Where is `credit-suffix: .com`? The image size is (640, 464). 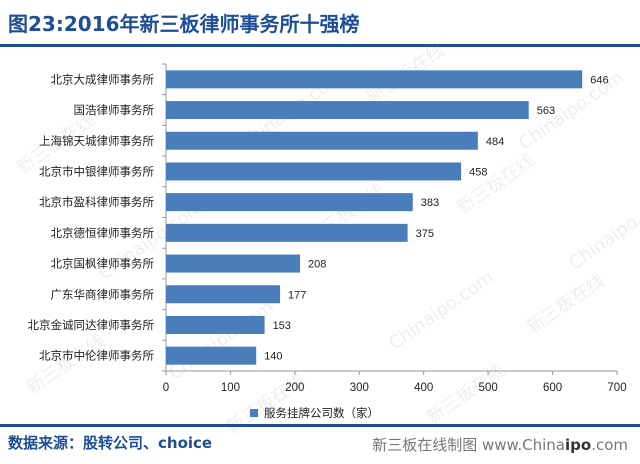 credit-suffix: .com is located at coordinates (609, 445).